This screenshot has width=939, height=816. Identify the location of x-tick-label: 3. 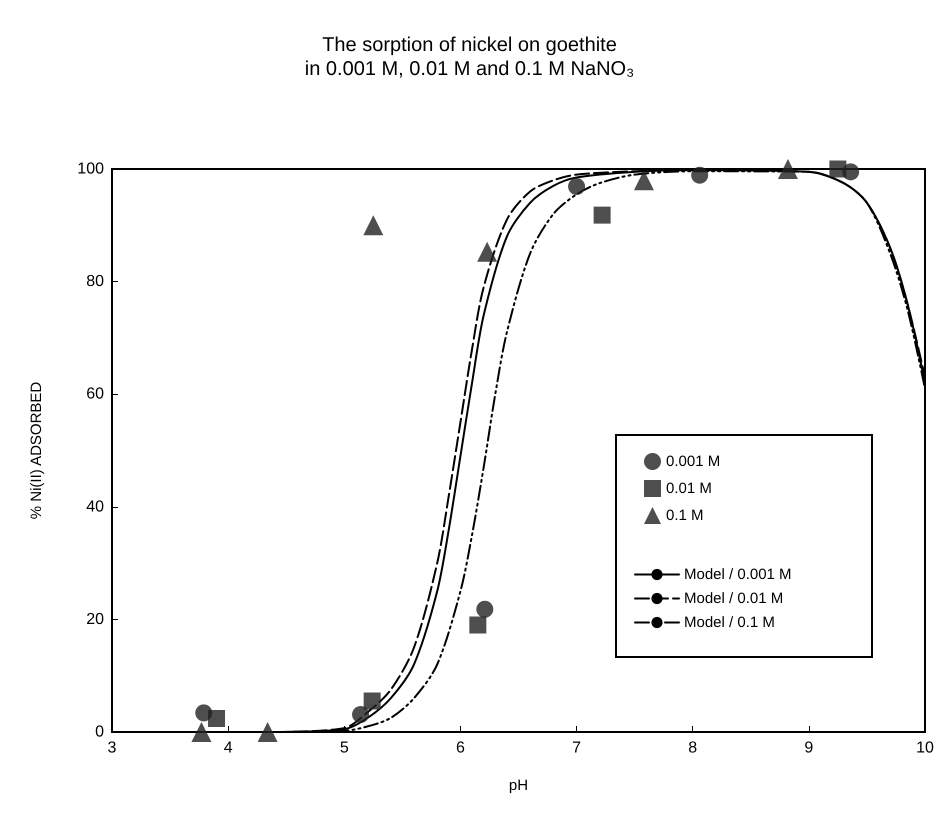
(112, 748).